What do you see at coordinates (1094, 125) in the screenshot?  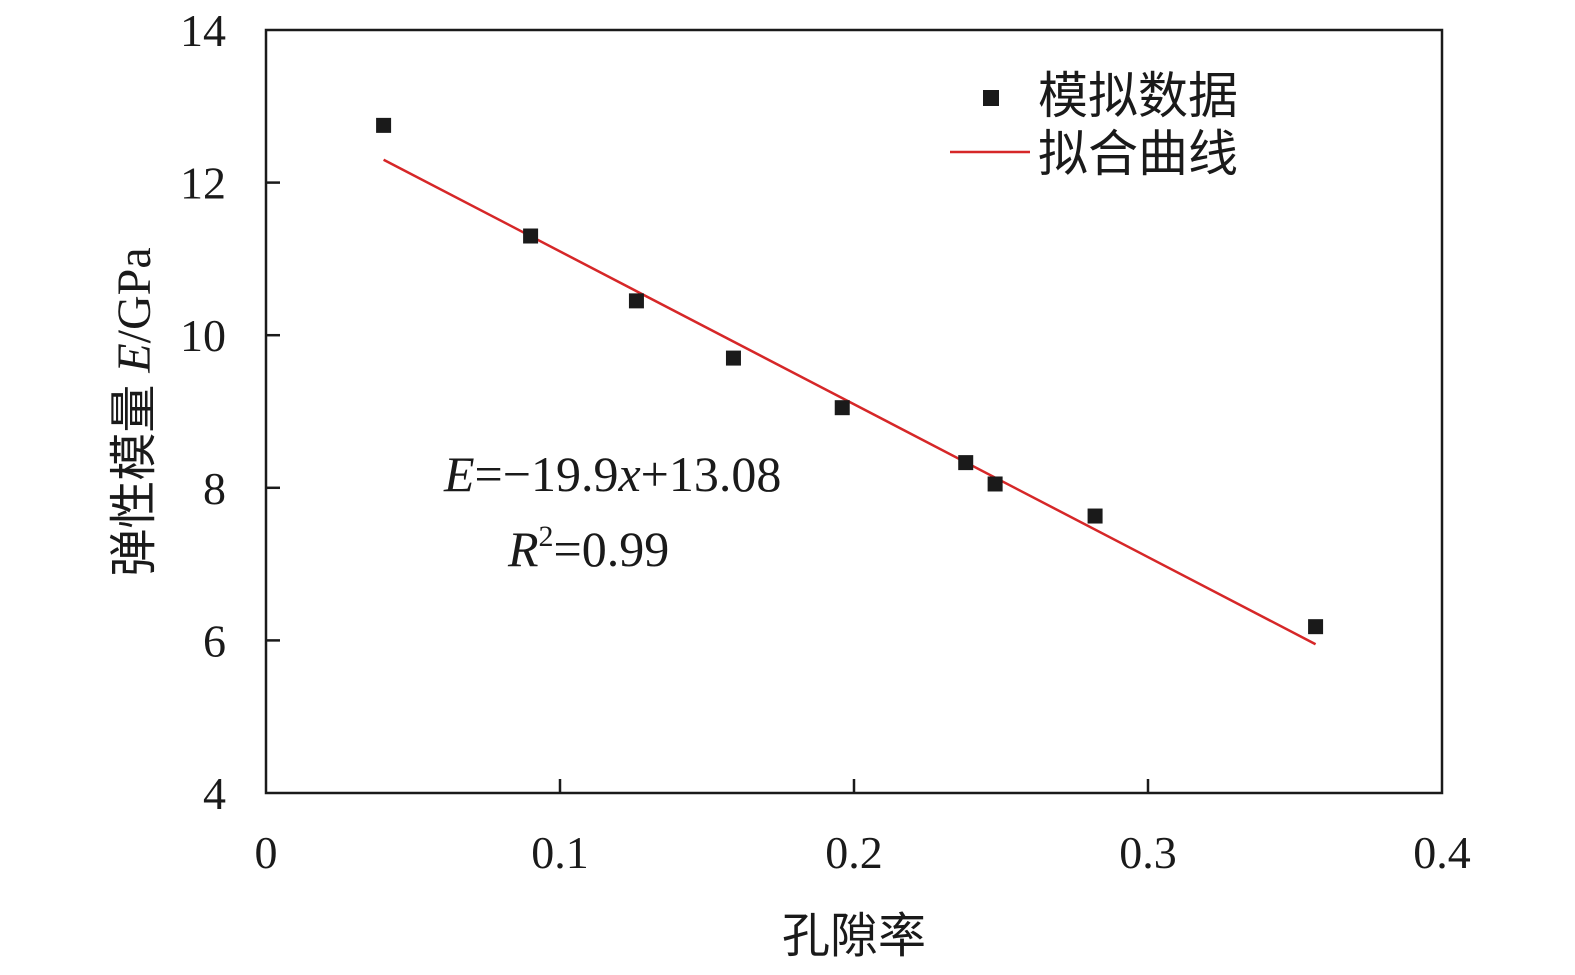 I see `legend: 模拟数据 拟合曲线` at bounding box center [1094, 125].